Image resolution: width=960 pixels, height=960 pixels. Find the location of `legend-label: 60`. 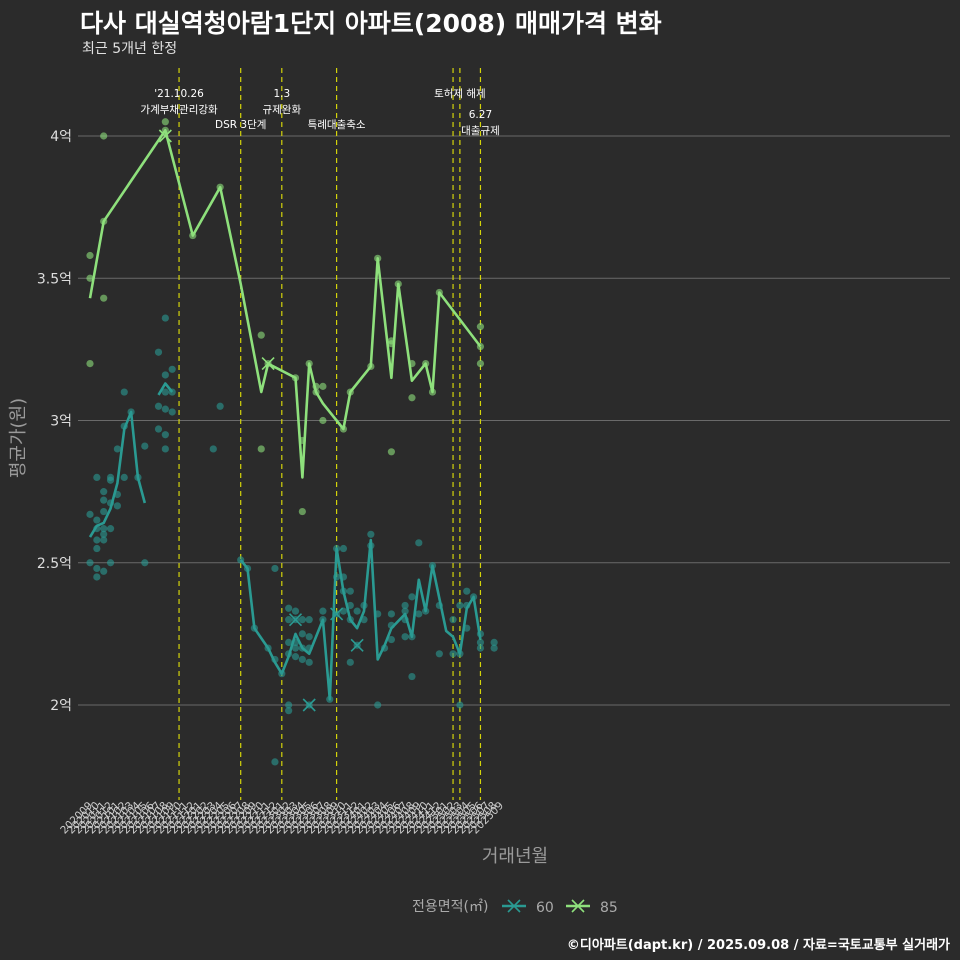

legend-label: 60 is located at coordinates (545, 908).